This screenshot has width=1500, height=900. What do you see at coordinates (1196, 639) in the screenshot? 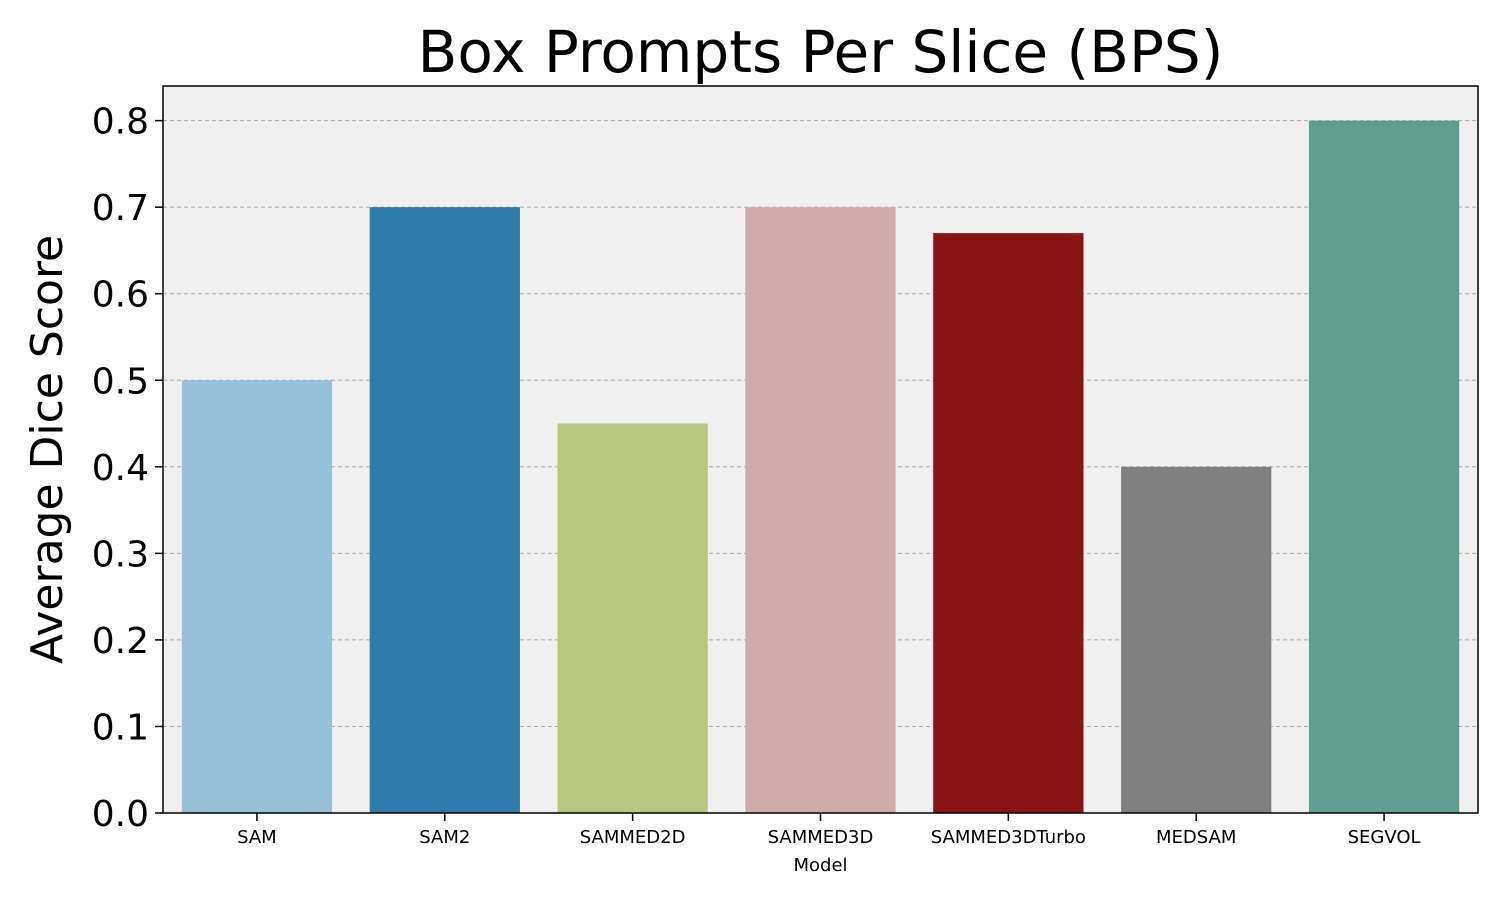
I see `bar-medsam` at bounding box center [1196, 639].